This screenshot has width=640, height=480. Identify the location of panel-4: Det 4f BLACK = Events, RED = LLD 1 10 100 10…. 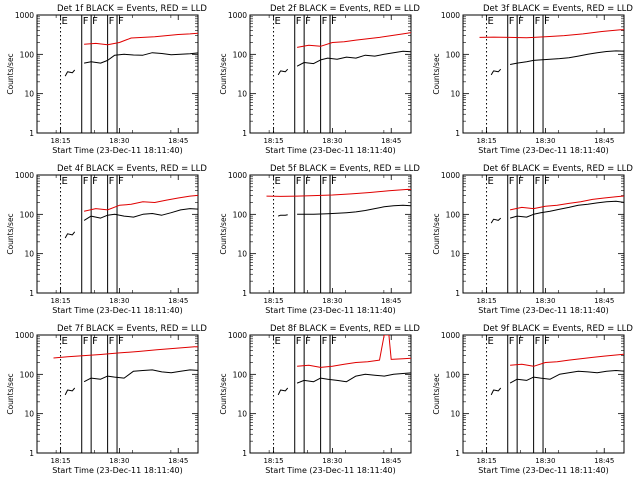
(106, 239).